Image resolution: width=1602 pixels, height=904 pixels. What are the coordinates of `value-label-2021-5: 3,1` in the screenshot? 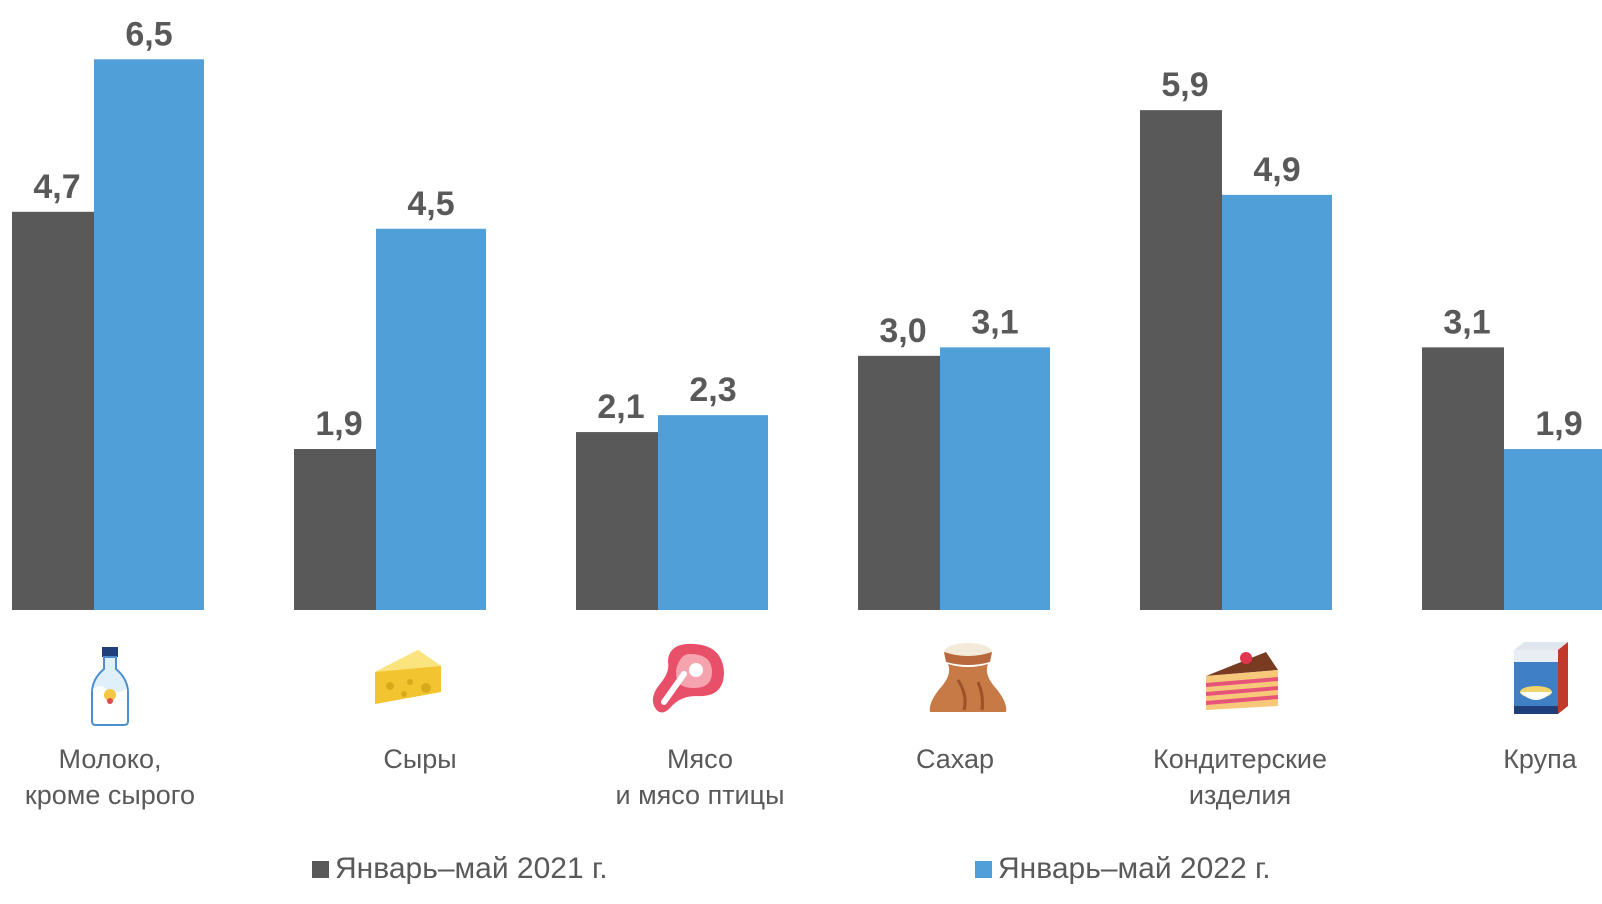 It's located at (1466, 322).